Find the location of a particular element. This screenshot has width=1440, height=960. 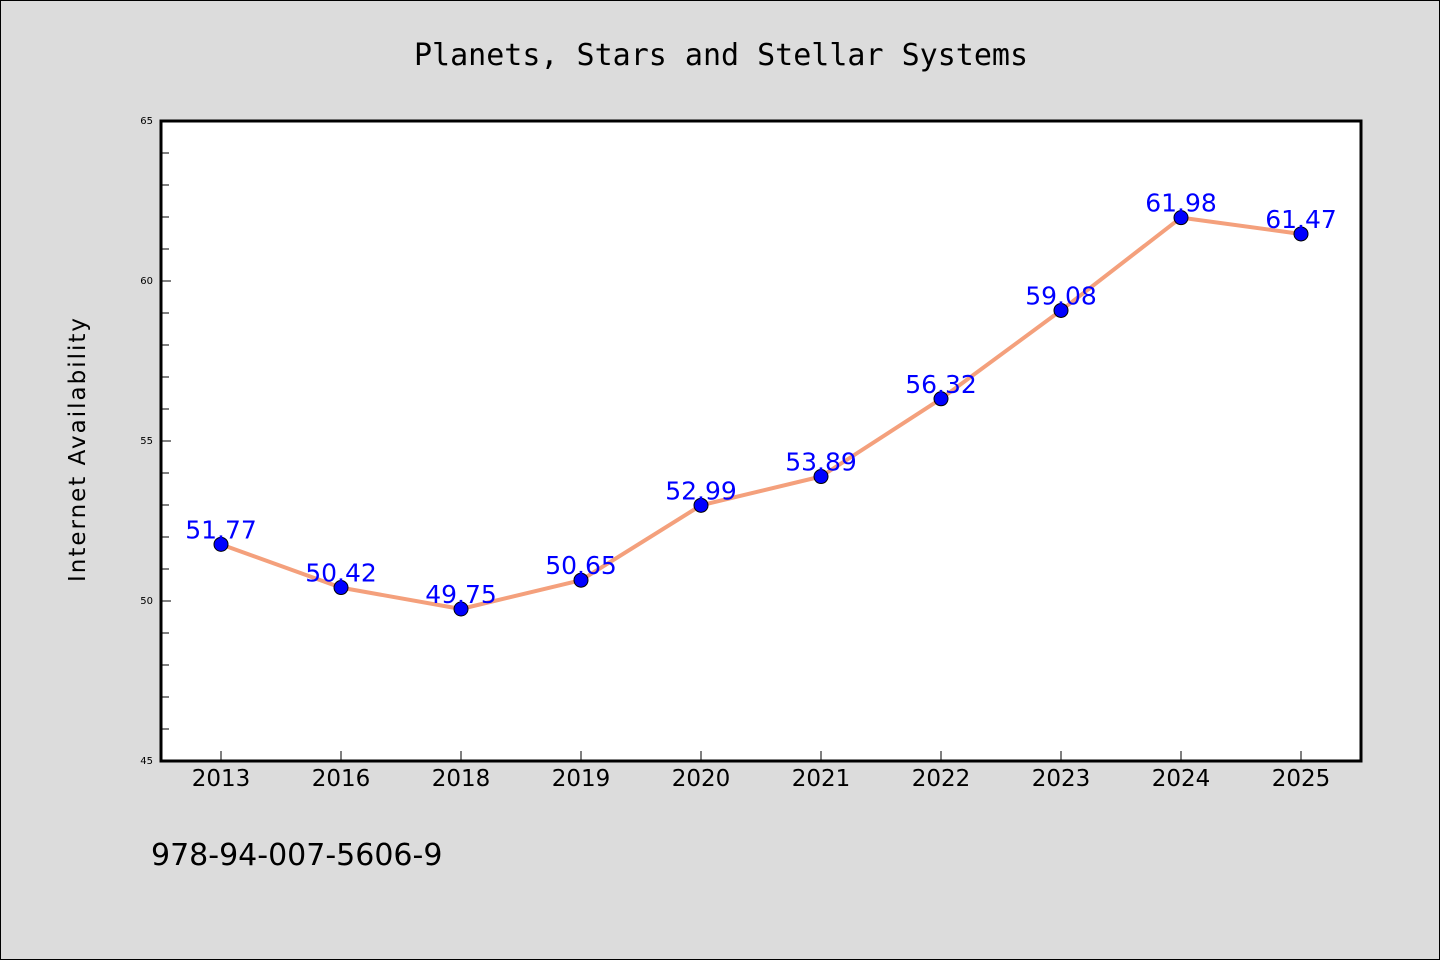

data-label: 51.77 is located at coordinates (221, 529).